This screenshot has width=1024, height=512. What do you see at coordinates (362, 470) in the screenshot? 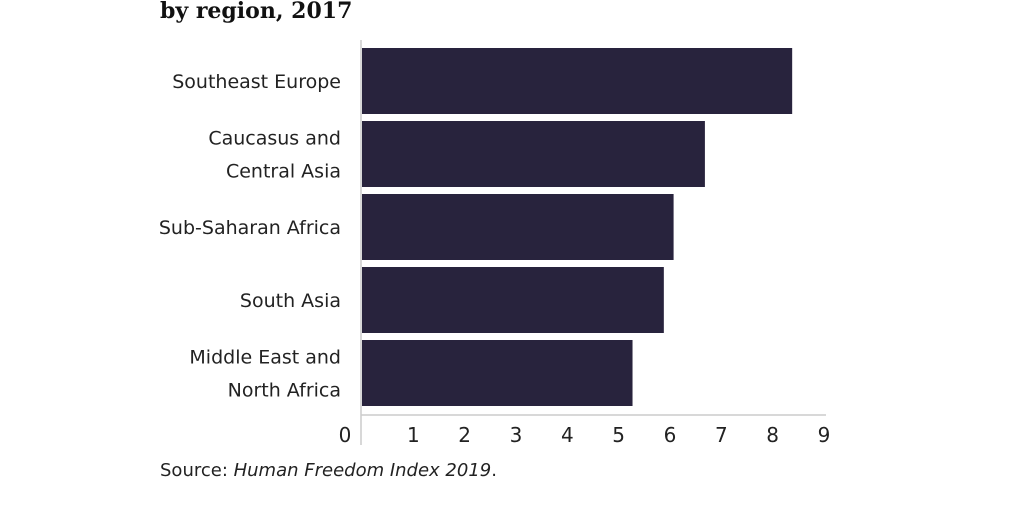
I see `source-title: Human Freedom Index 2019` at bounding box center [362, 470].